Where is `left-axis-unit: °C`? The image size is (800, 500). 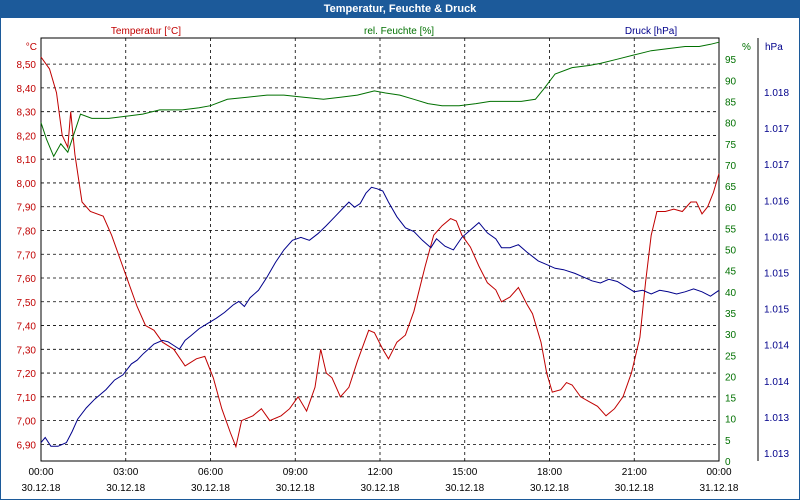 left-axis-unit: °C is located at coordinates (31, 47).